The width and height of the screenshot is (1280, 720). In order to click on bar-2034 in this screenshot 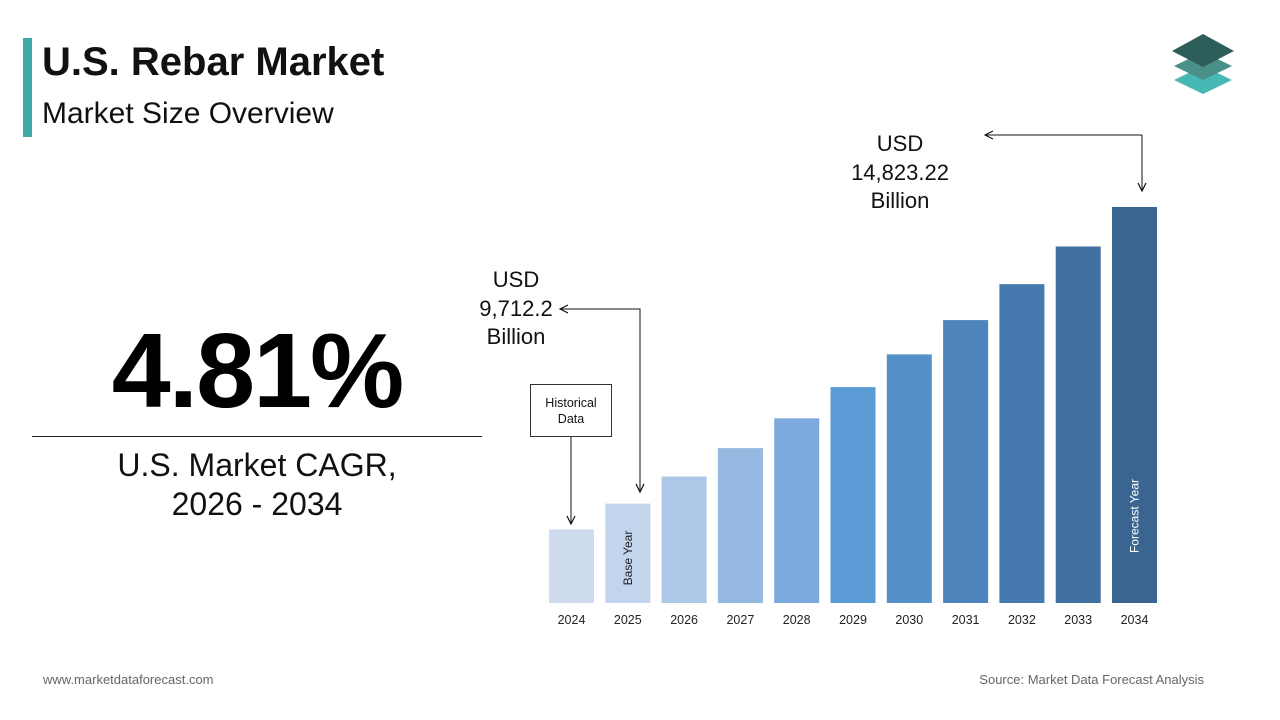, I will do `click(1134, 405)`.